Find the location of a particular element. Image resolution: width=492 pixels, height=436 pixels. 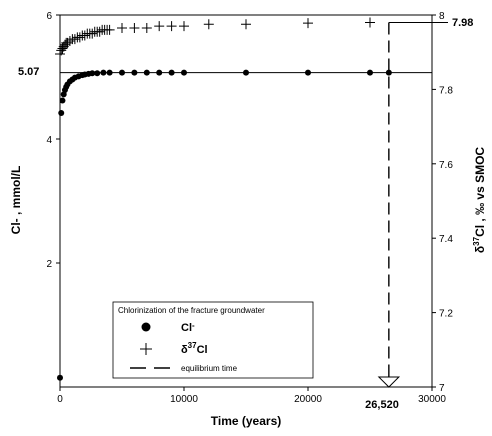

right-tick-label: 8 is located at coordinates (442, 16).